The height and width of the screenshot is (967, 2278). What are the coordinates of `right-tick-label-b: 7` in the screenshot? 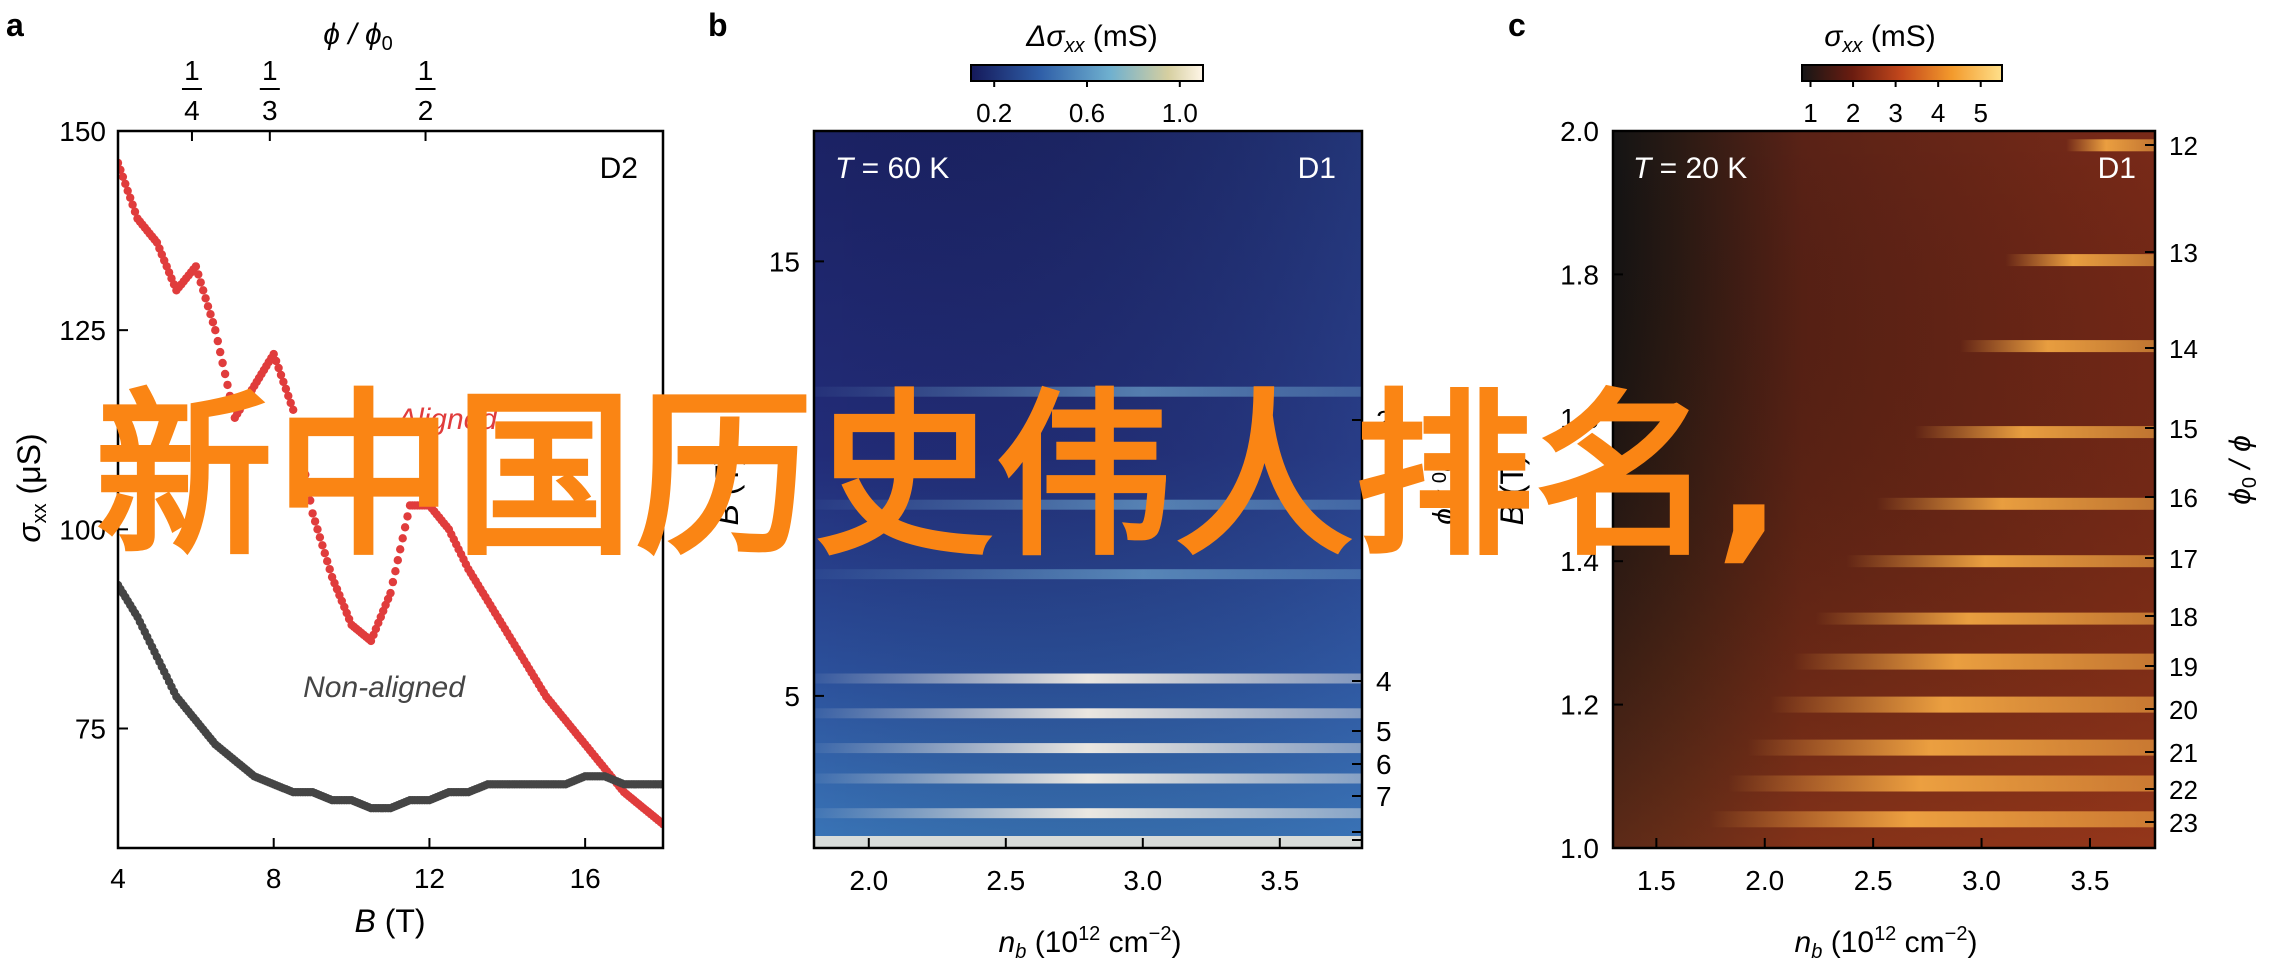 It's located at (1384, 796).